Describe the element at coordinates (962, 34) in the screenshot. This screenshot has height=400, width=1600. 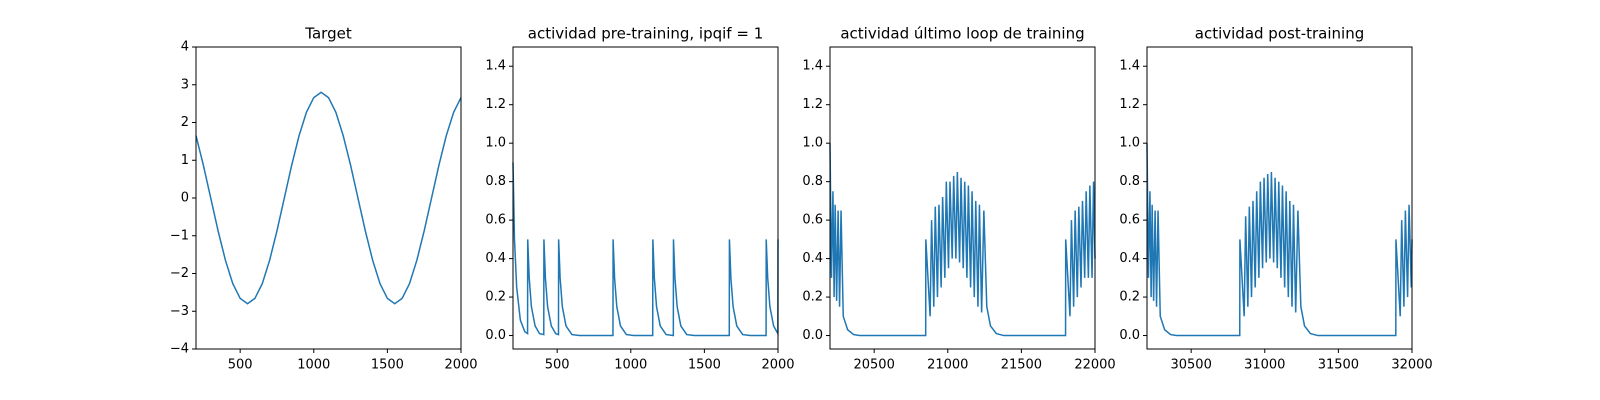
I see `chart-title: actividad último loop de training` at that location.